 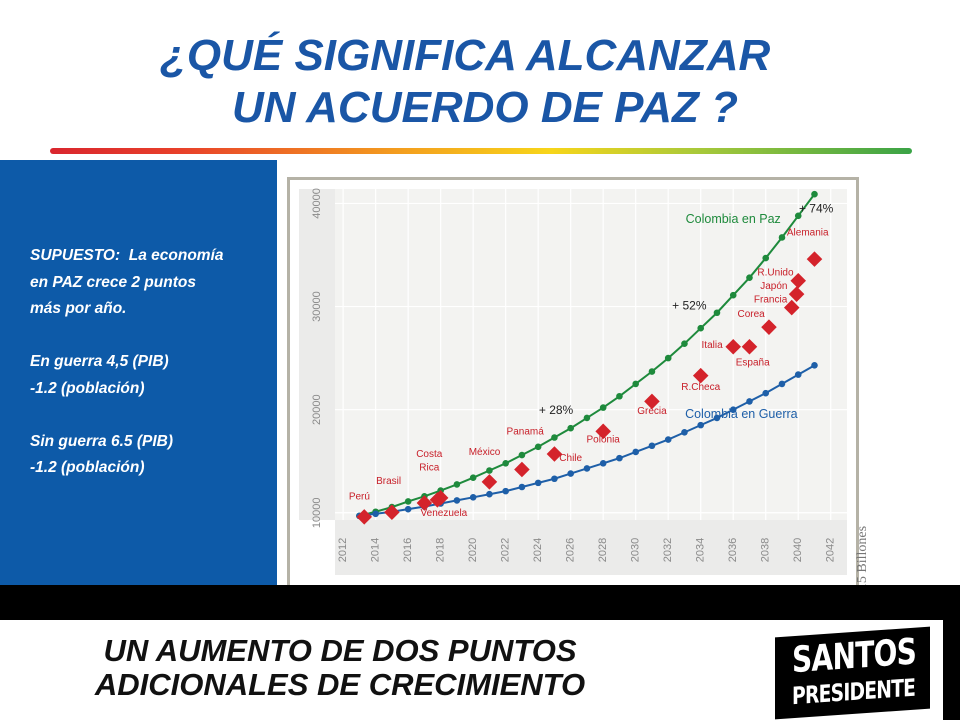 I want to click on x-tick-label: 2022, so click(x=506, y=550).